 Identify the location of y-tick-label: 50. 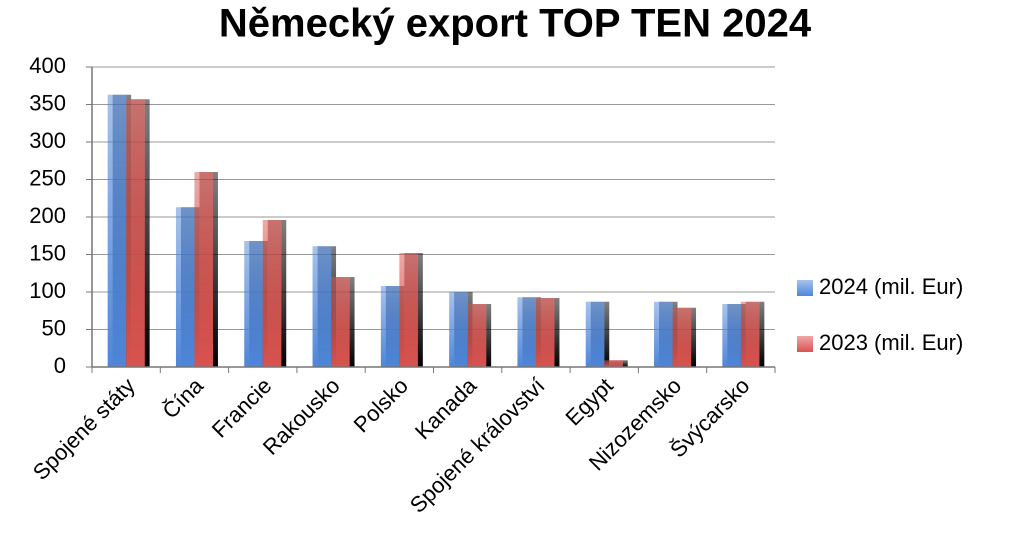
(54, 327).